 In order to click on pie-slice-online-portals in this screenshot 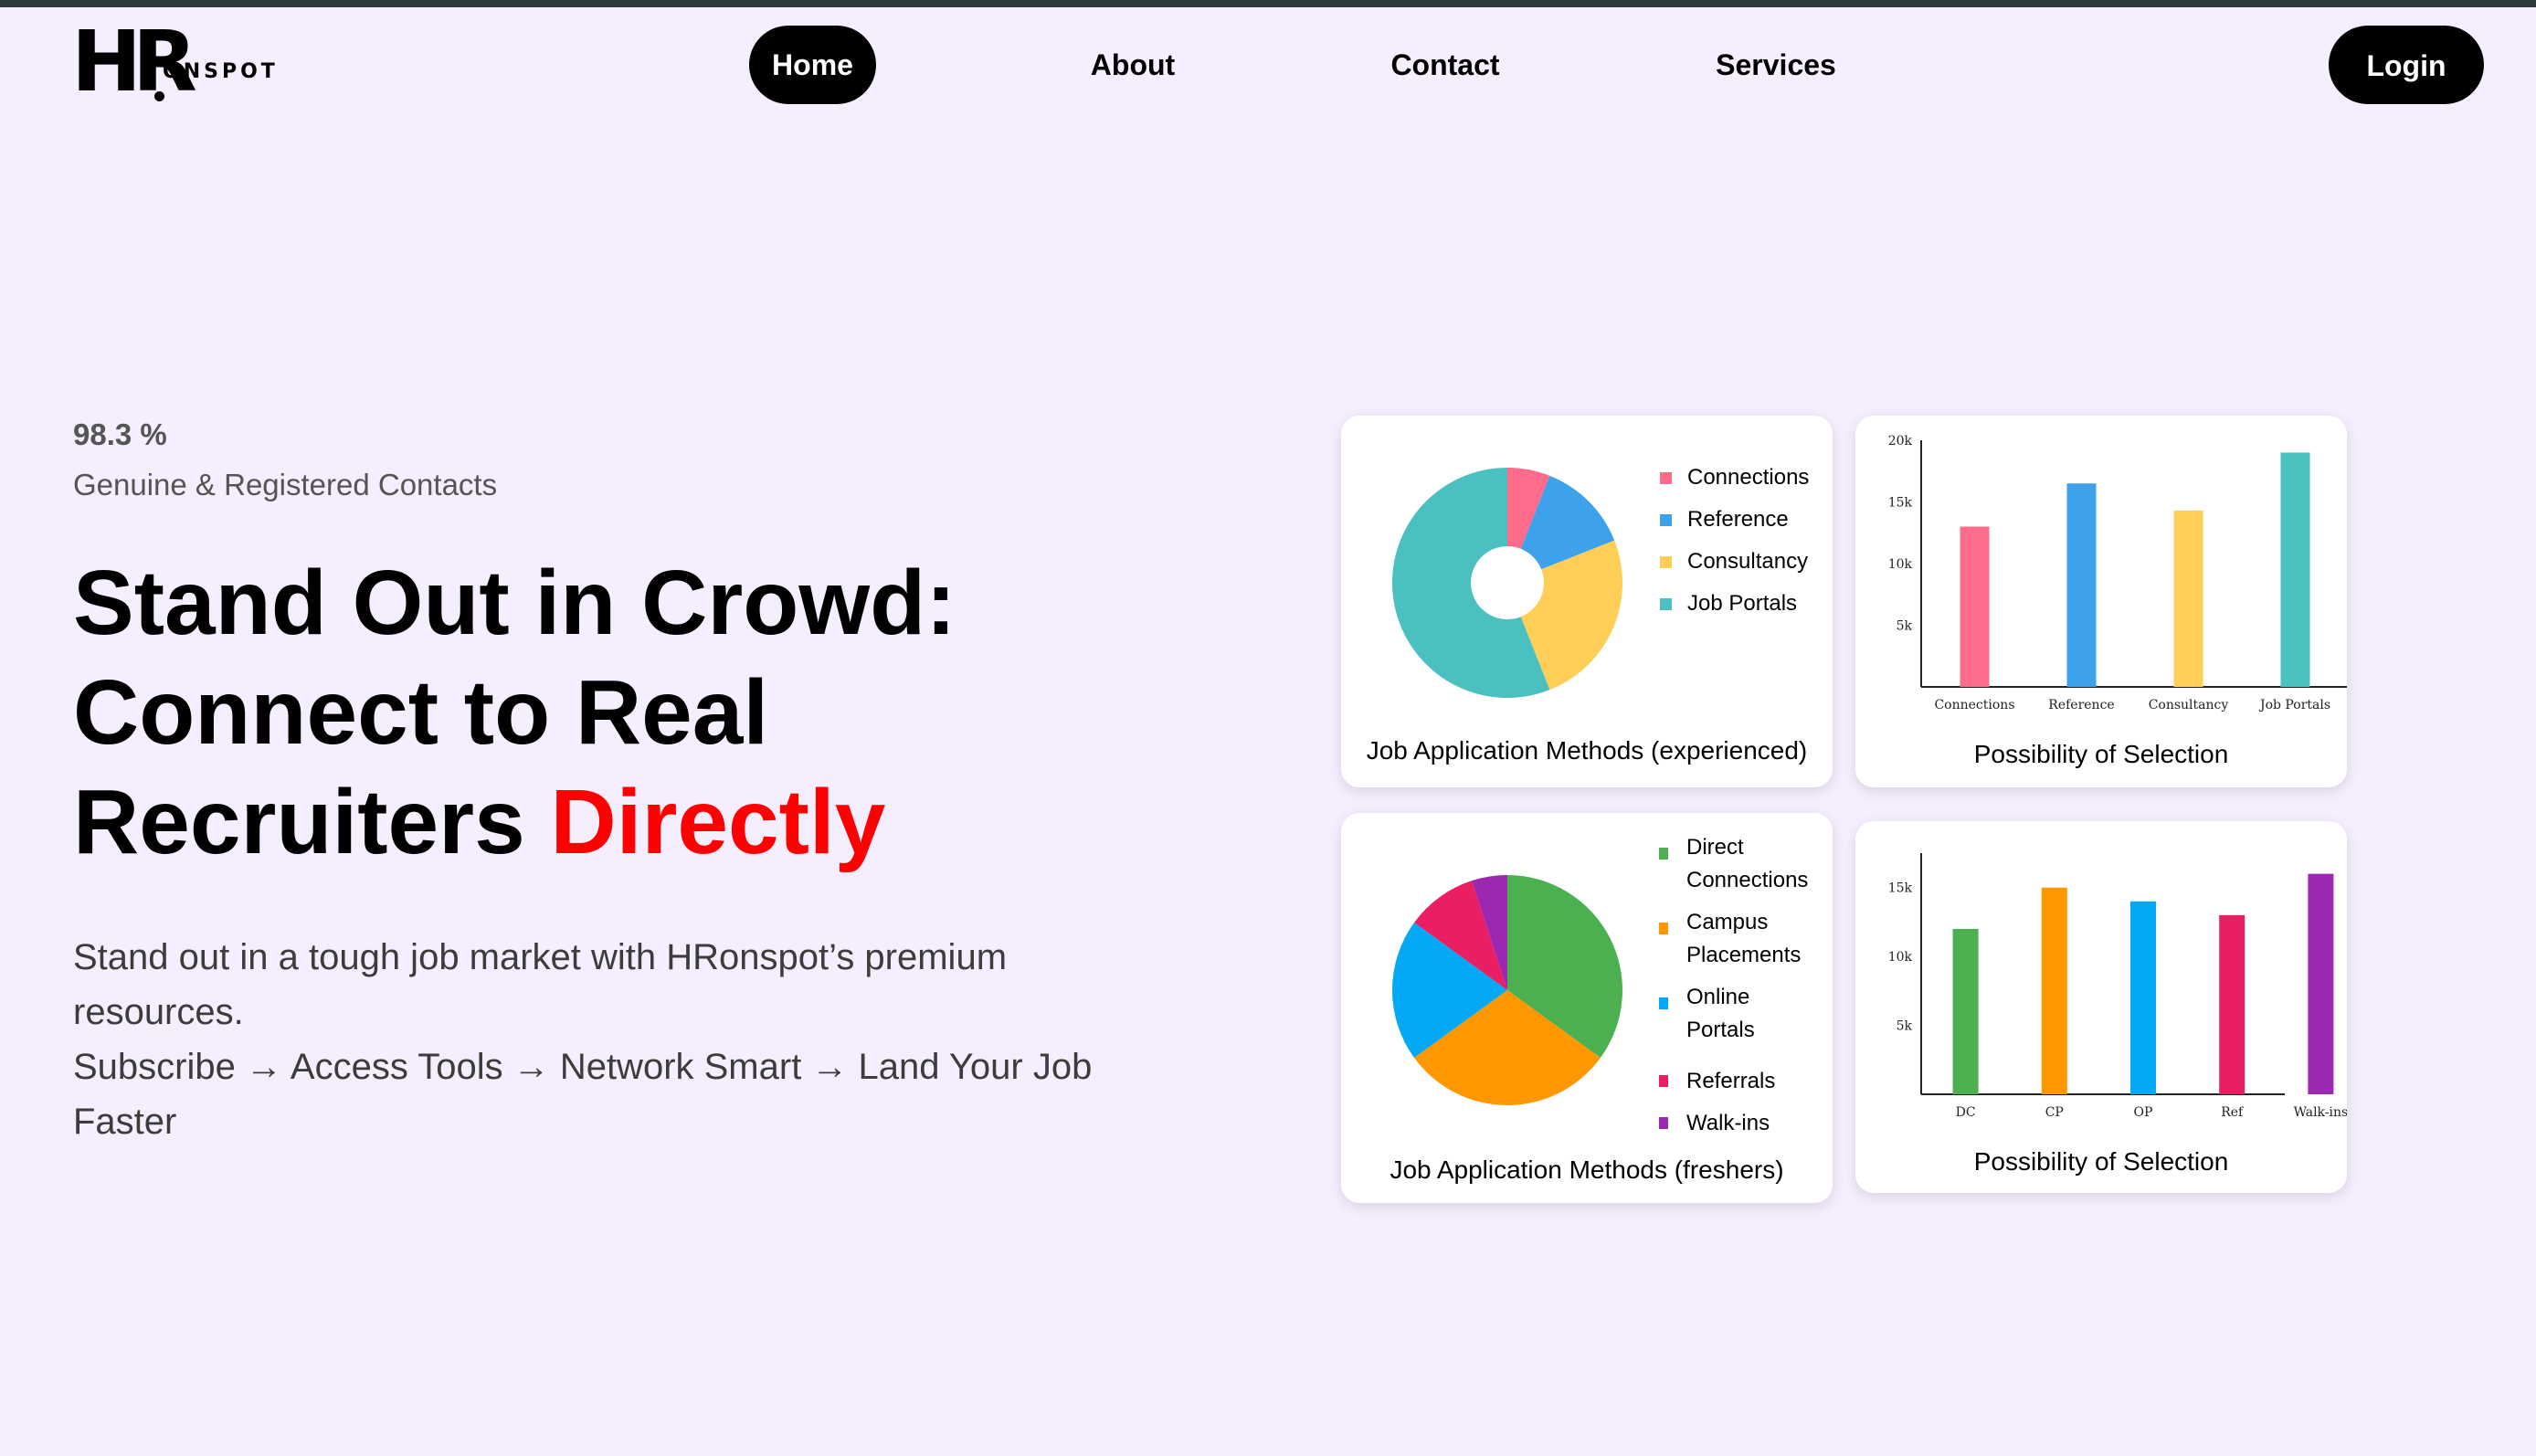, I will do `click(1449, 991)`.